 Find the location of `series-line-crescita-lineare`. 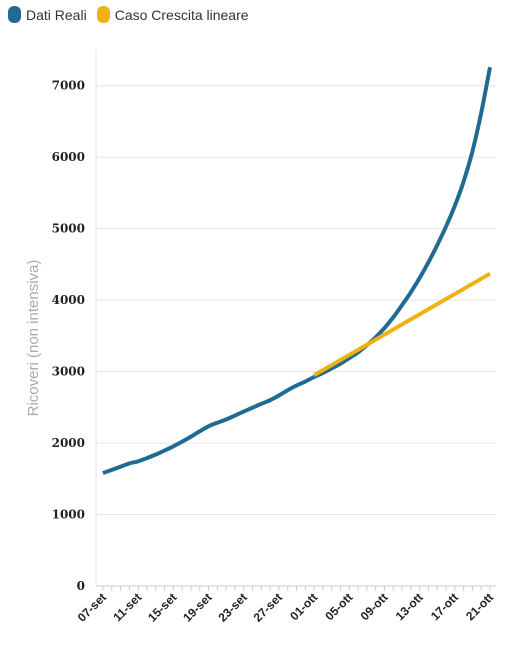

series-line-crescita-lineare is located at coordinates (402, 324).